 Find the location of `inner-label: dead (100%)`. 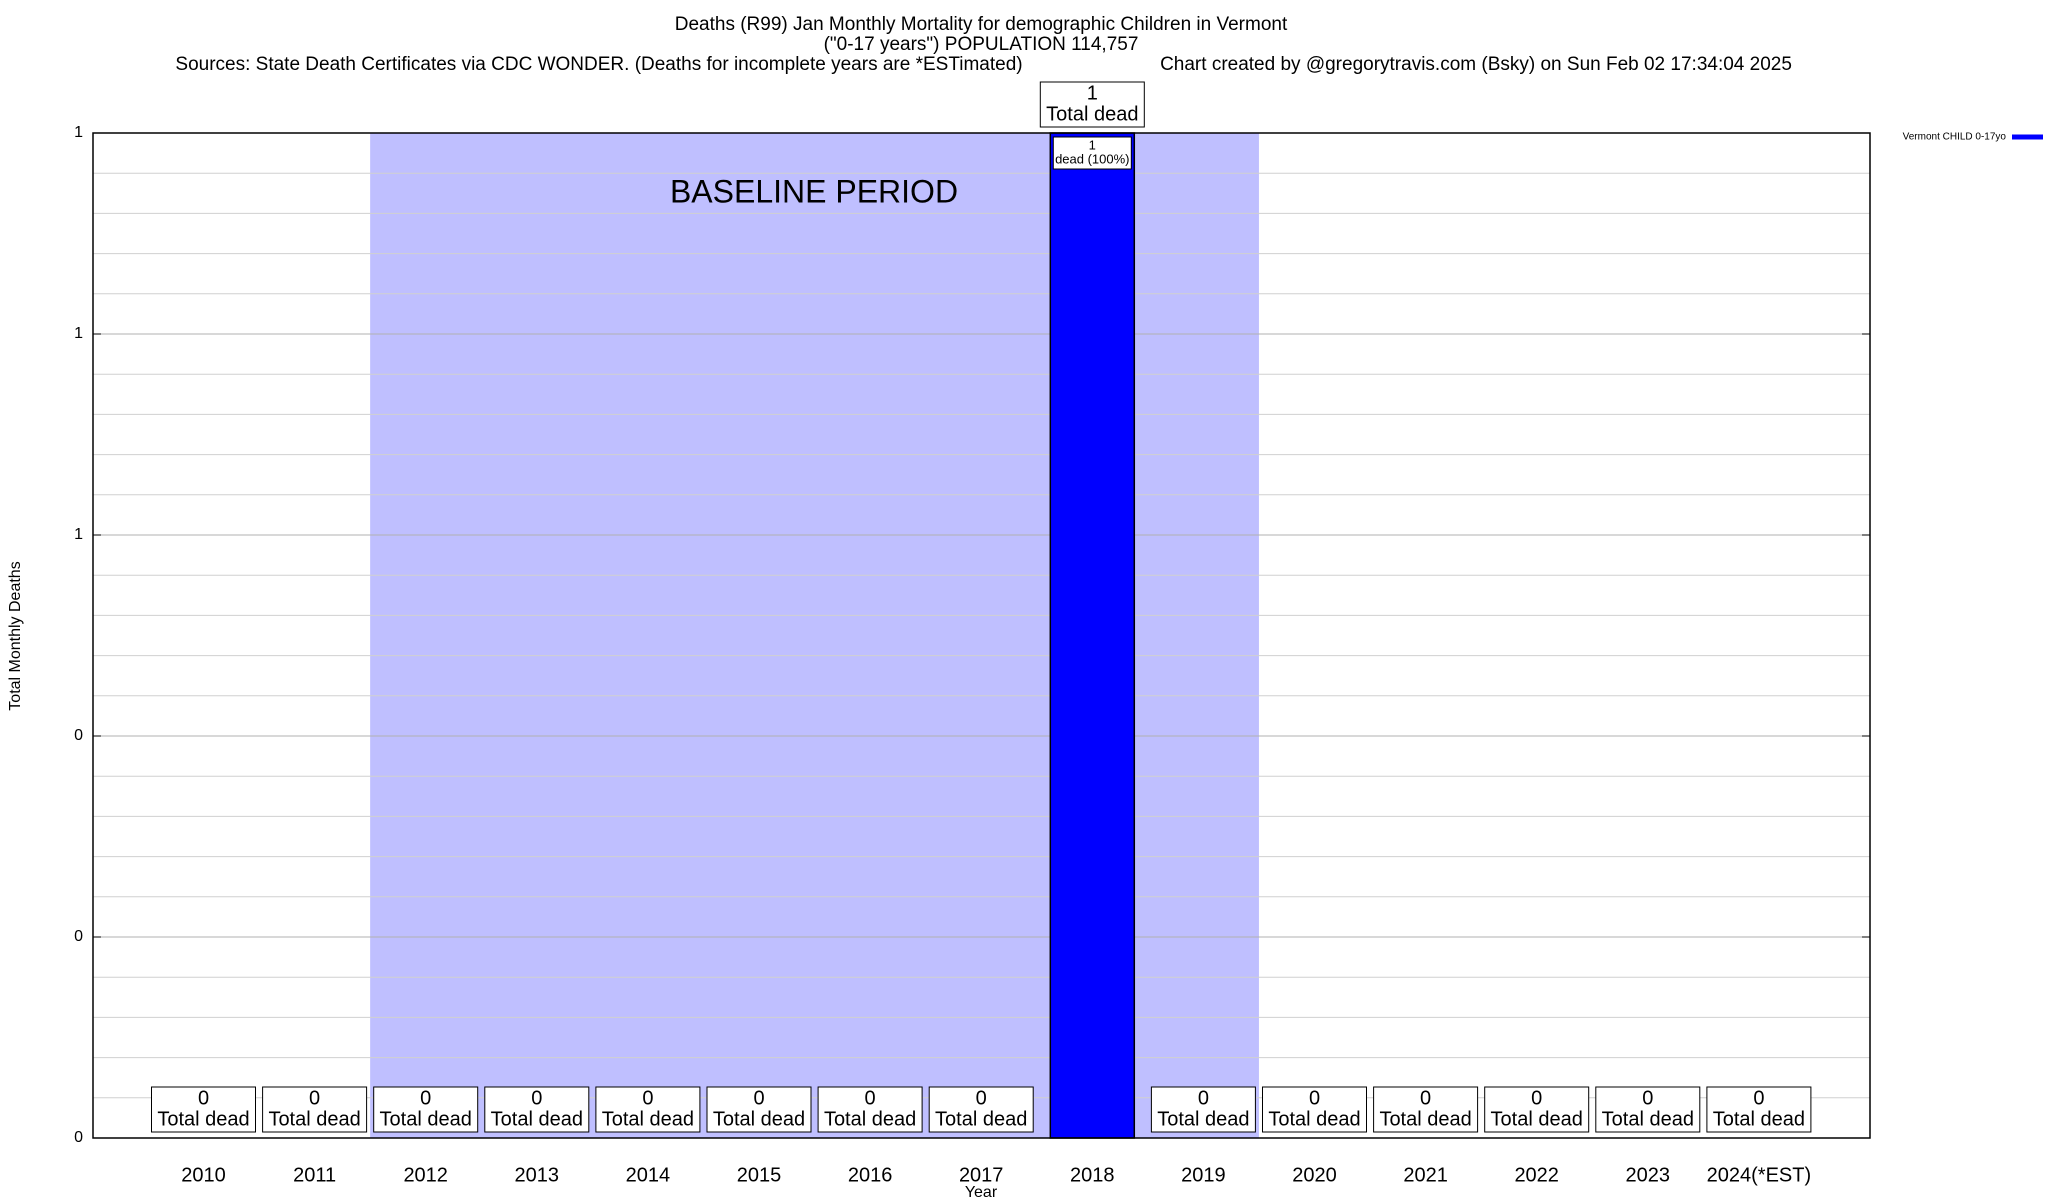

inner-label: dead (100%) is located at coordinates (1092, 158).